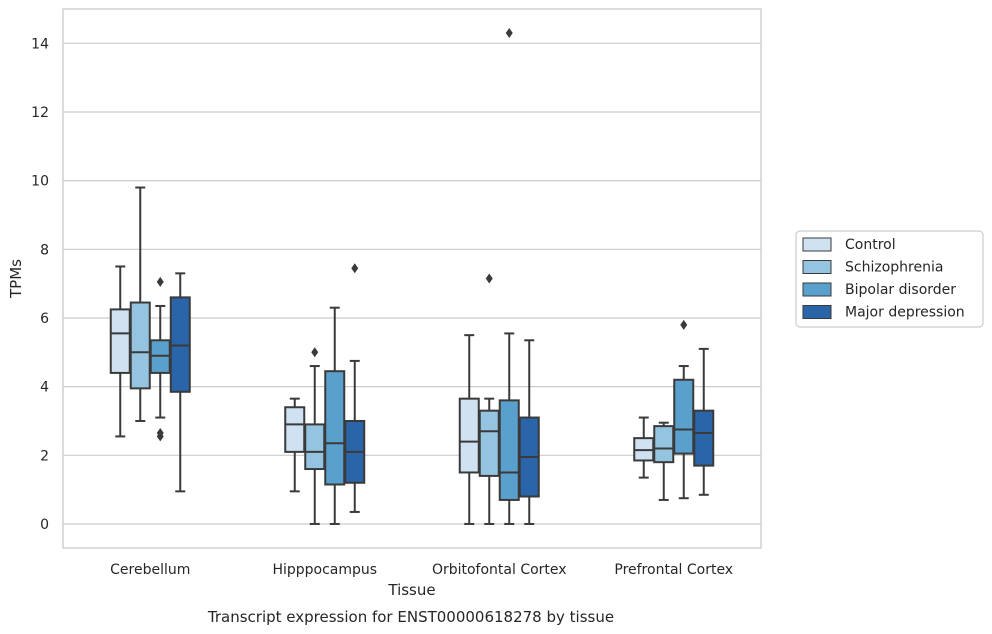 Image resolution: width=992 pixels, height=634 pixels. What do you see at coordinates (44, 319) in the screenshot?
I see `y-tick-label: 6` at bounding box center [44, 319].